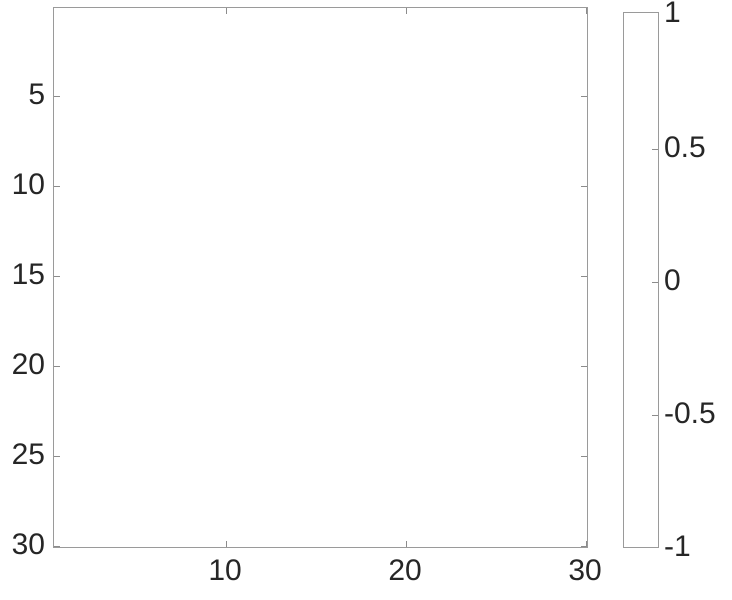 The width and height of the screenshot is (732, 600). I want to click on y-tick-label: 25, so click(28, 454).